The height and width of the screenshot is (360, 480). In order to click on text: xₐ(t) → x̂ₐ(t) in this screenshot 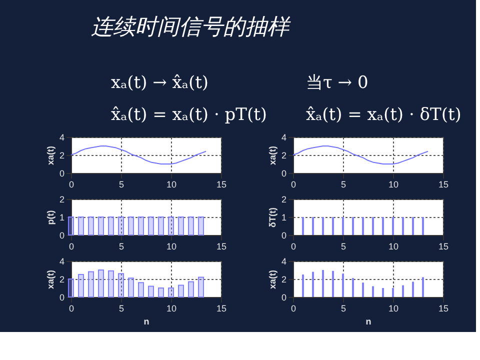, I will do `click(160, 83)`.